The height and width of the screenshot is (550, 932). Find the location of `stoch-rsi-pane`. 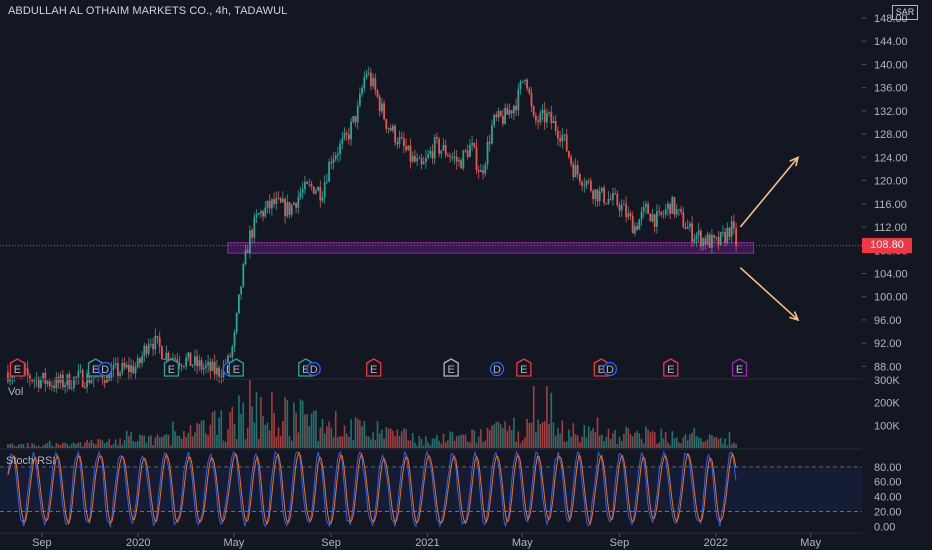

stoch-rsi-pane is located at coordinates (431, 489).